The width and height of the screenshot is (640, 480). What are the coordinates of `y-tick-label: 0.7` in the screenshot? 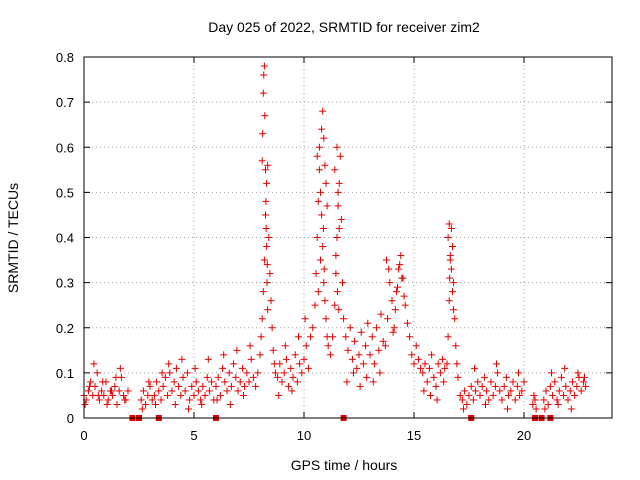 It's located at (65, 102).